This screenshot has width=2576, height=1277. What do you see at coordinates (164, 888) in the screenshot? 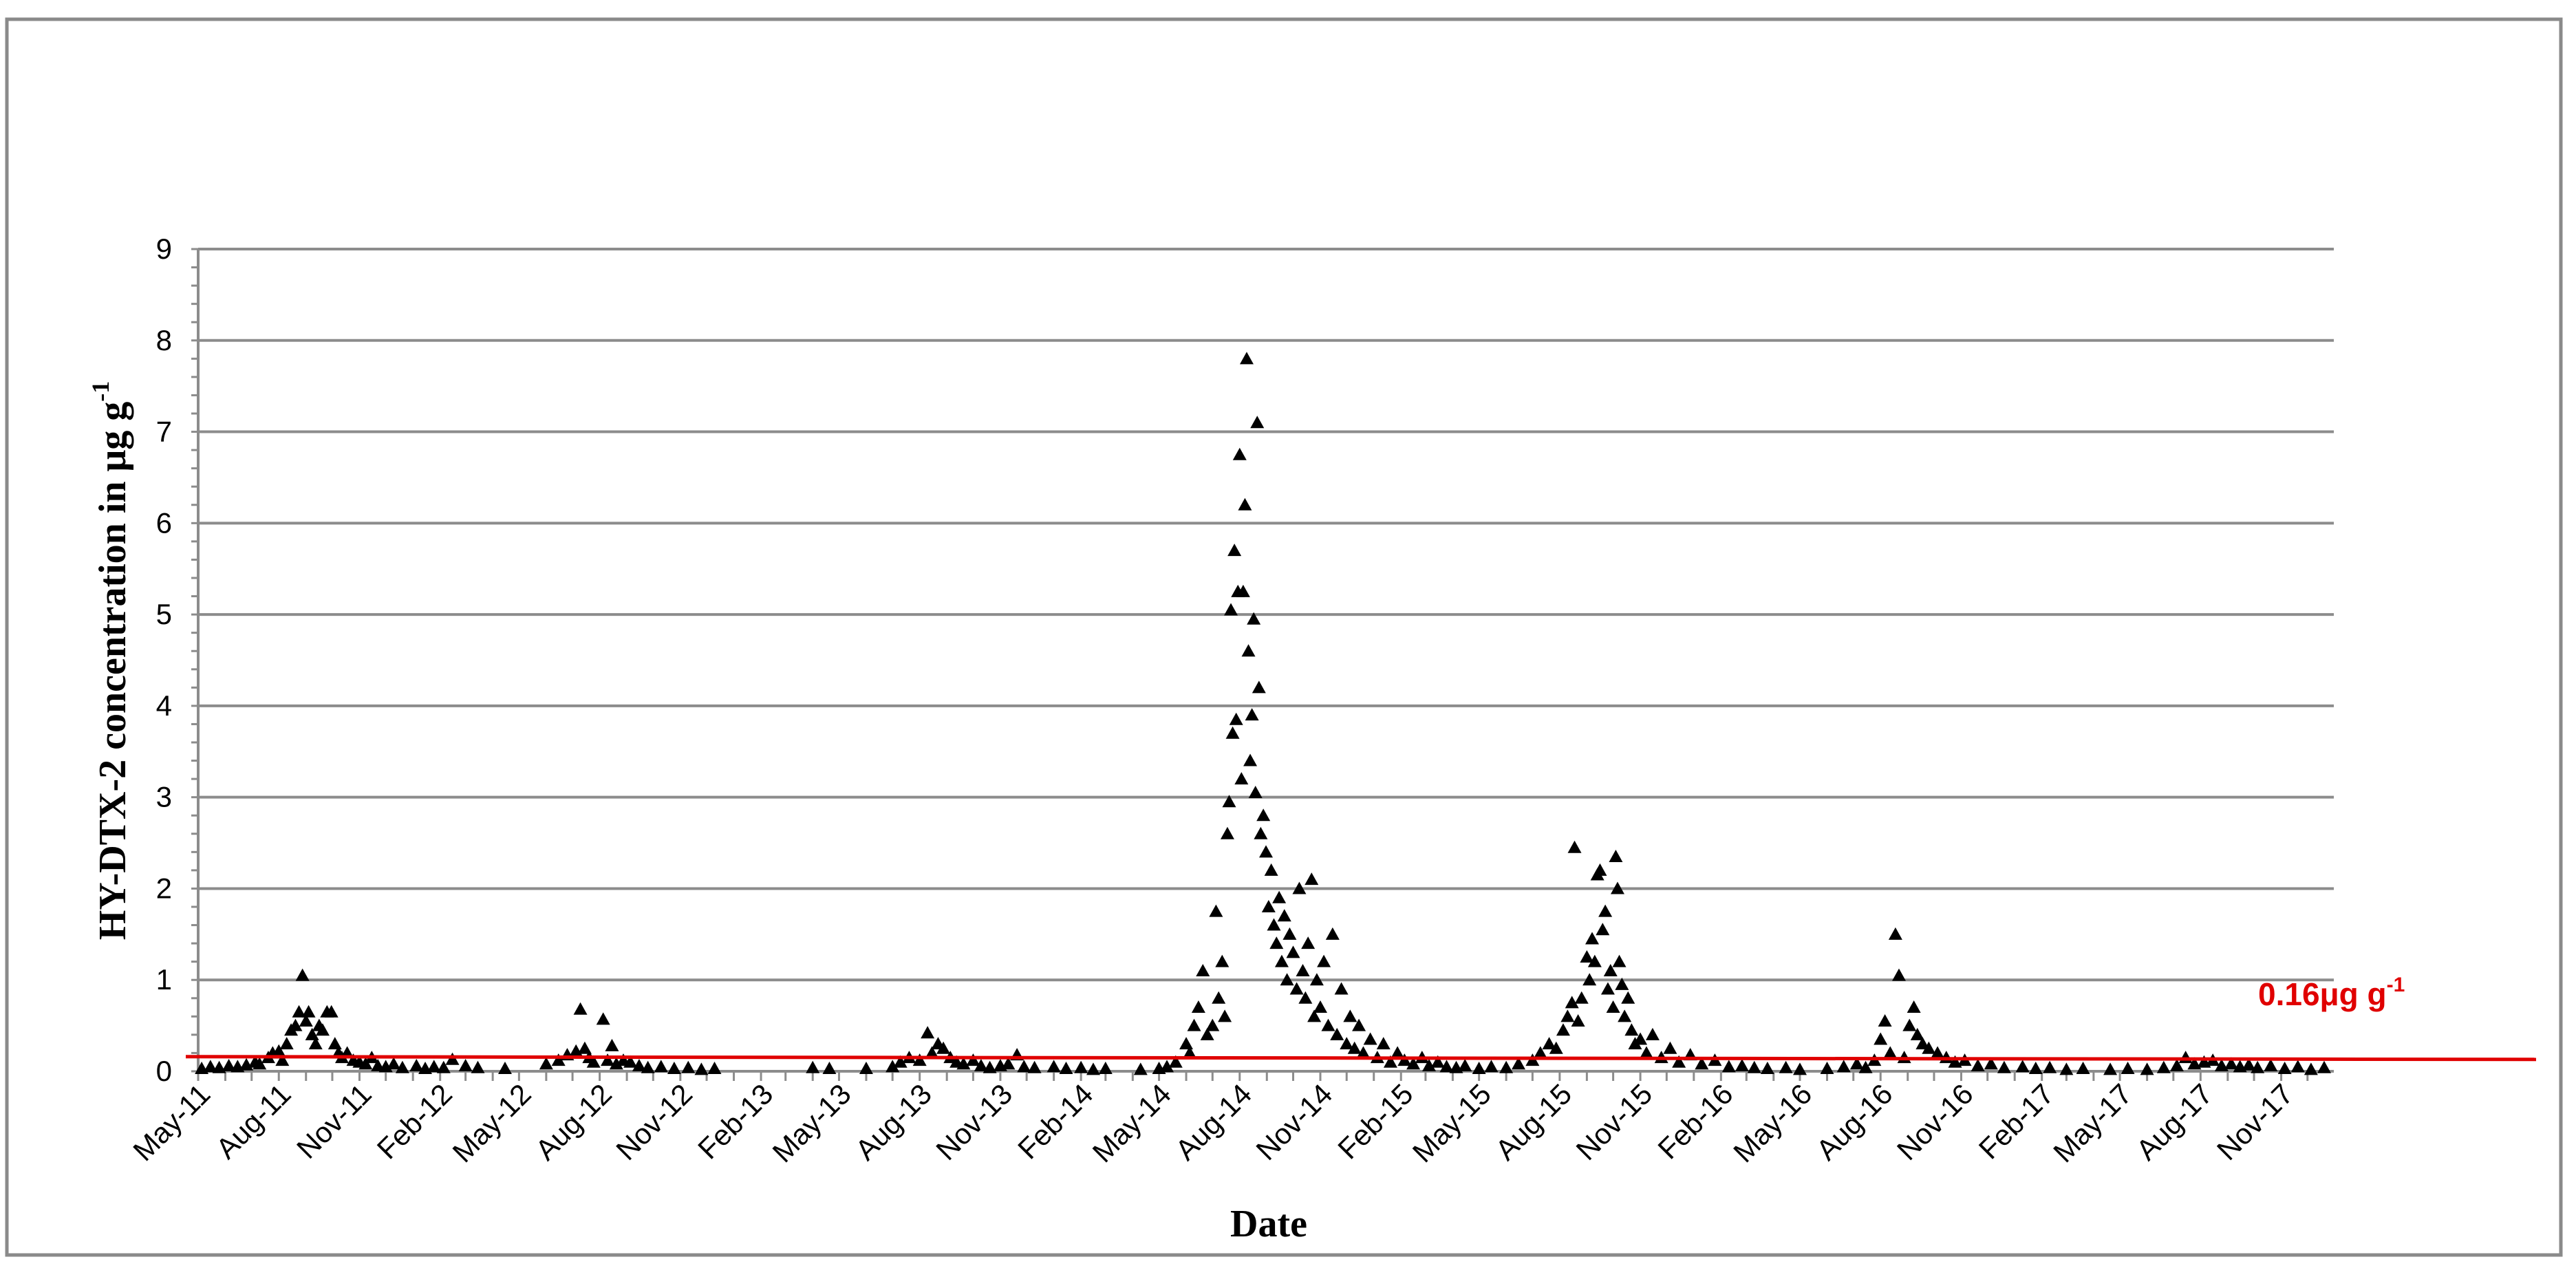
I see `y-tick-label: 2` at bounding box center [164, 888].